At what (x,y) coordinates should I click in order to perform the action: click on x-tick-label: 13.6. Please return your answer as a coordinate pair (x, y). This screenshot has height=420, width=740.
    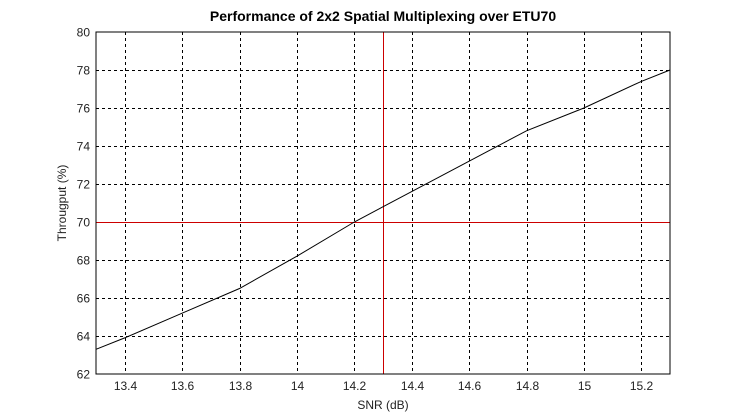
    Looking at the image, I should click on (183, 386).